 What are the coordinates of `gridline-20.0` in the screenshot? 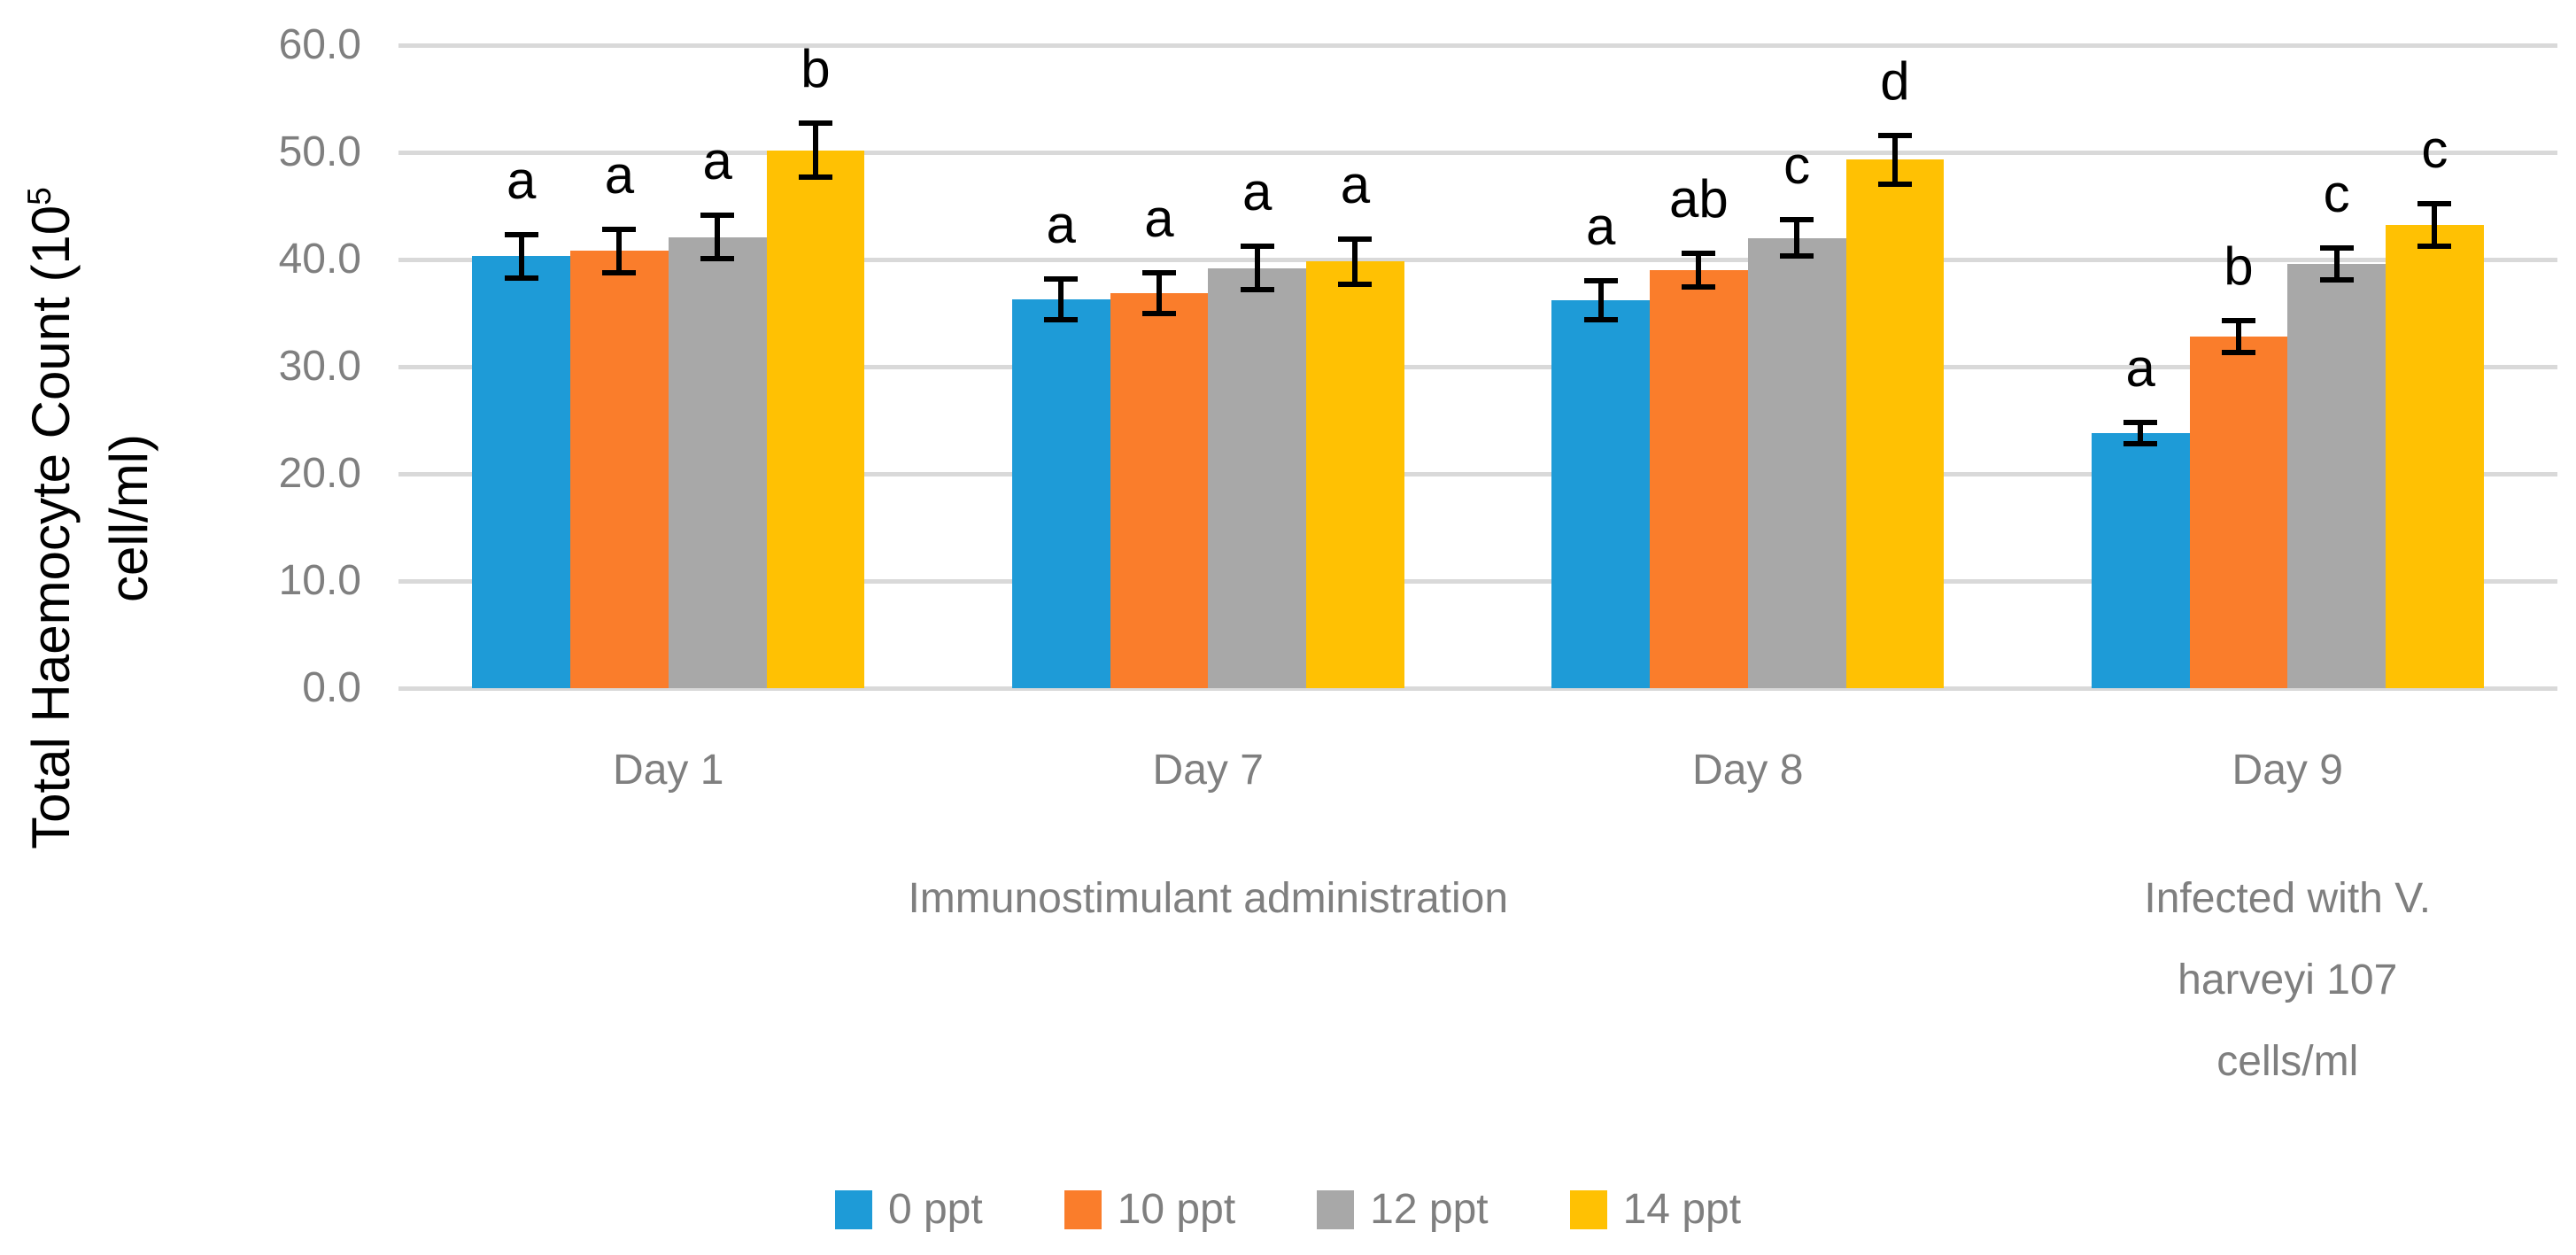 It's located at (1477, 473).